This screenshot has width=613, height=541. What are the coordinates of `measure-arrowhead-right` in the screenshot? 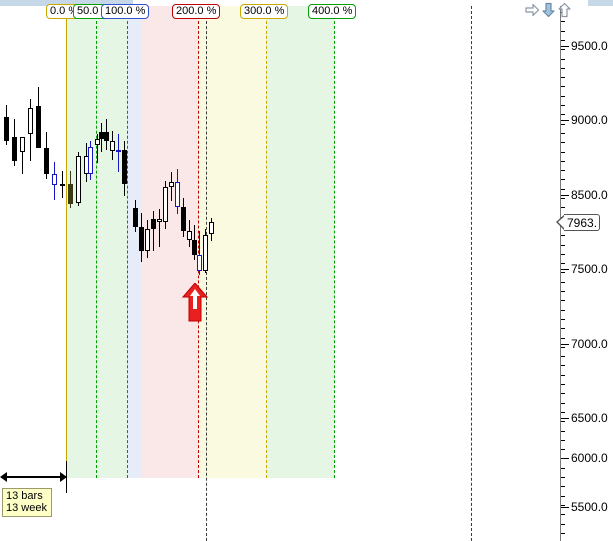 It's located at (63, 477).